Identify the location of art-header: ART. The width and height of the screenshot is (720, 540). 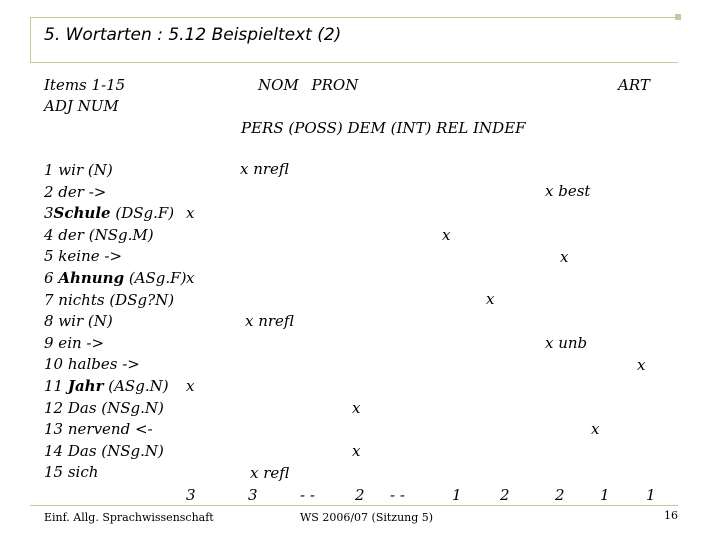
(634, 85).